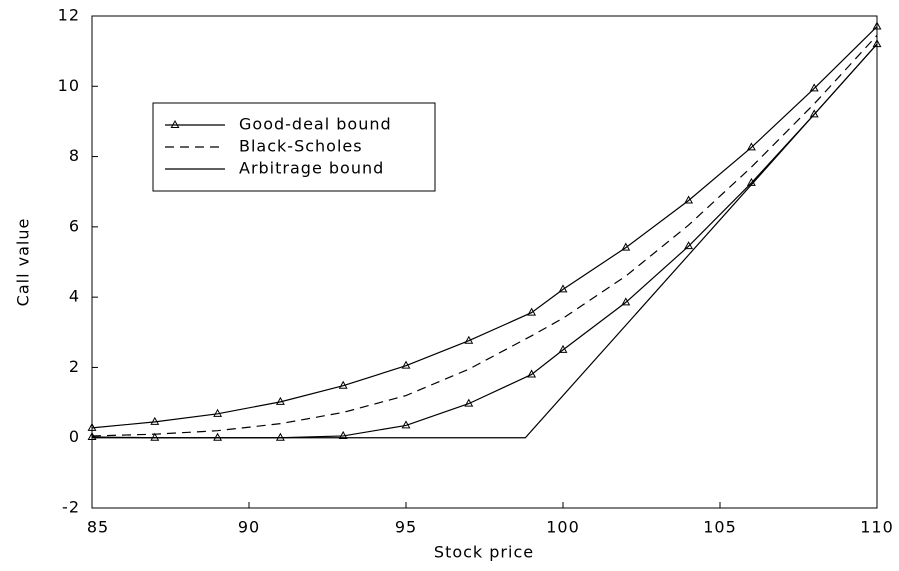 The width and height of the screenshot is (899, 571). I want to click on y-tick-label: 6, so click(74, 225).